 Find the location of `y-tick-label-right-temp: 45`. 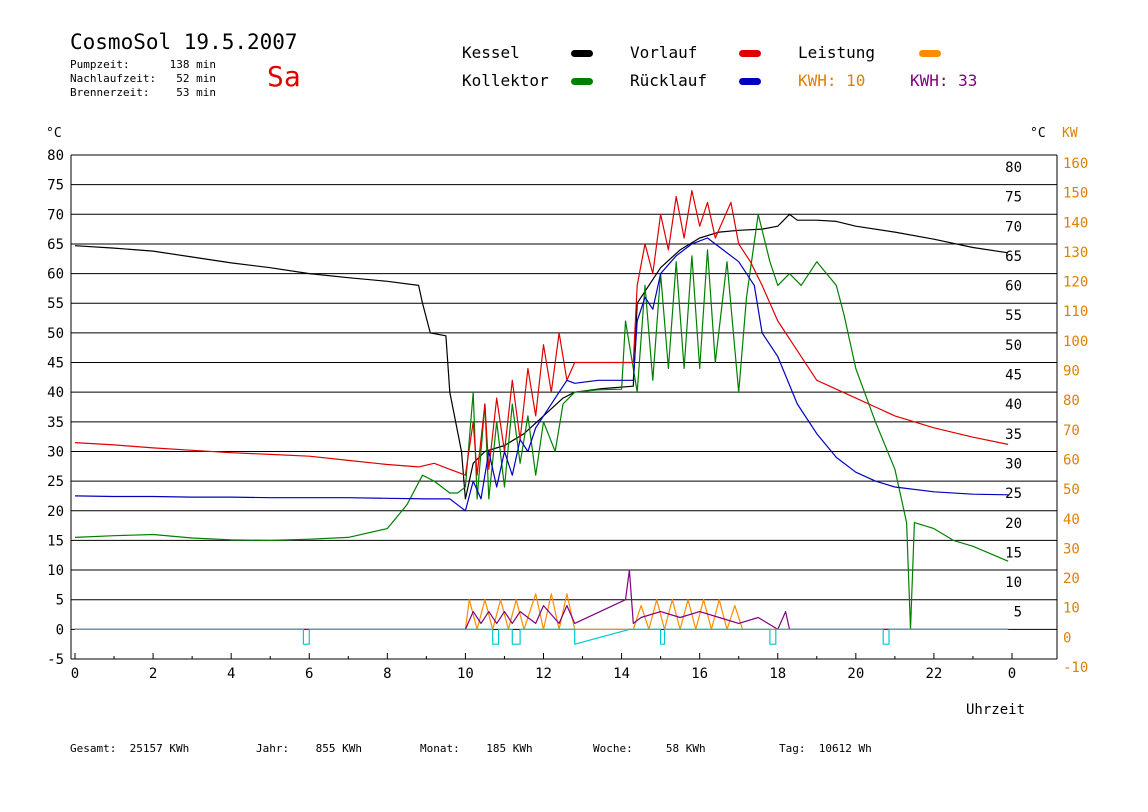

y-tick-label-right-temp: 45 is located at coordinates (1013, 376).